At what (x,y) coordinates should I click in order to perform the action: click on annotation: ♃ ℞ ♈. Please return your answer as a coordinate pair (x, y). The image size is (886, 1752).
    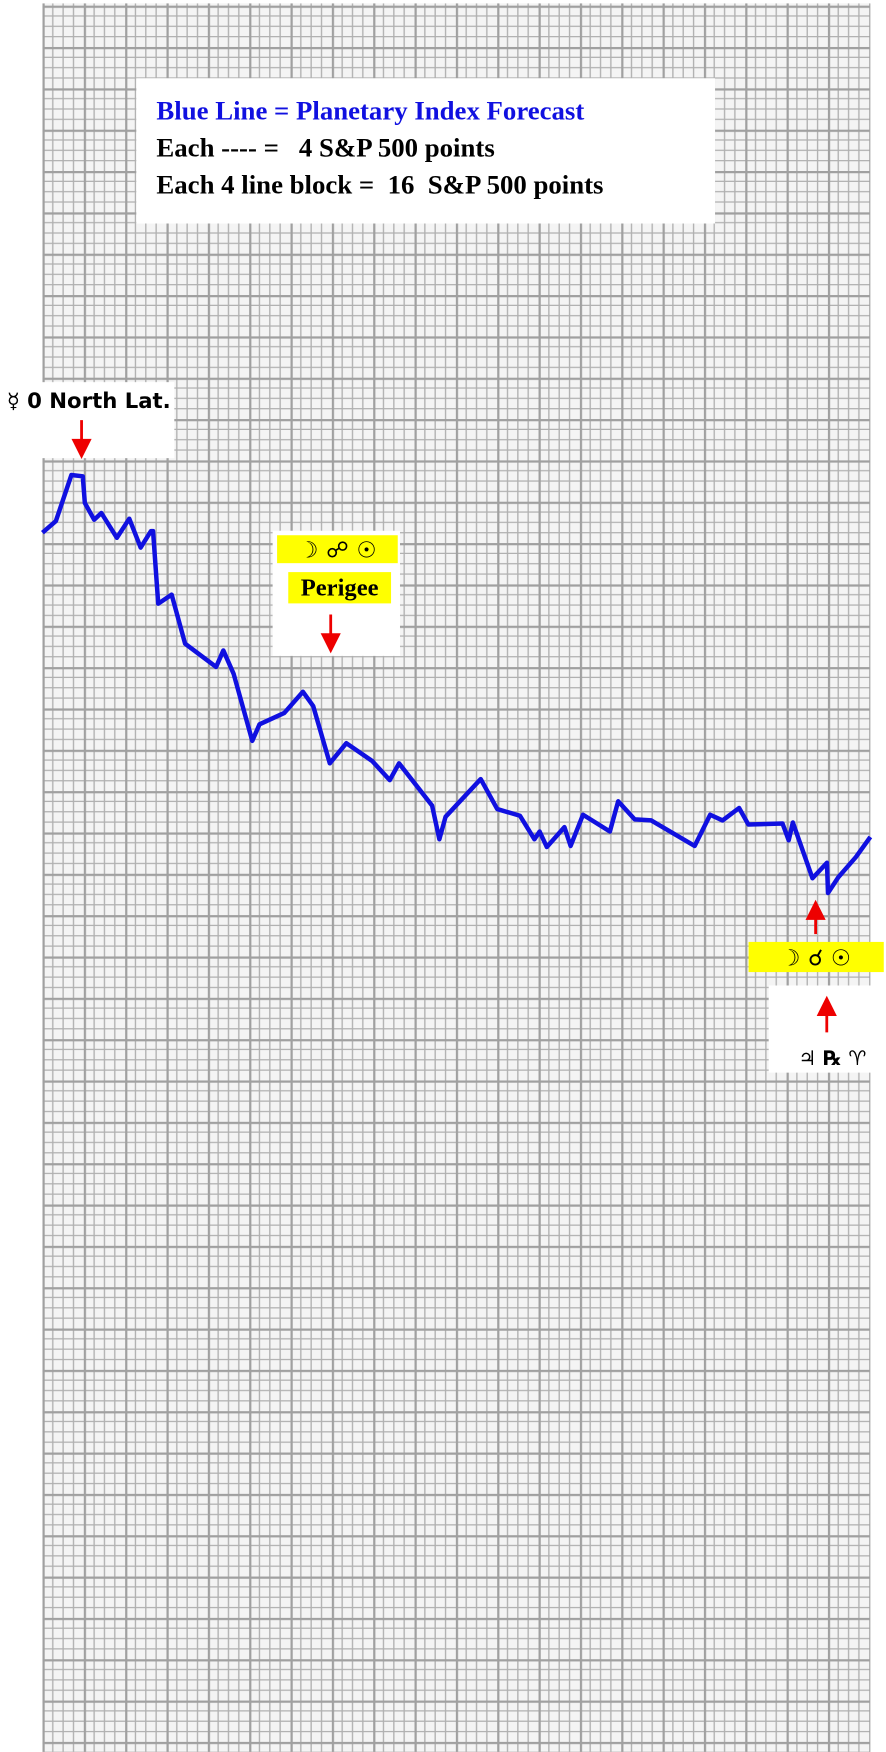
    Looking at the image, I should click on (832, 1058).